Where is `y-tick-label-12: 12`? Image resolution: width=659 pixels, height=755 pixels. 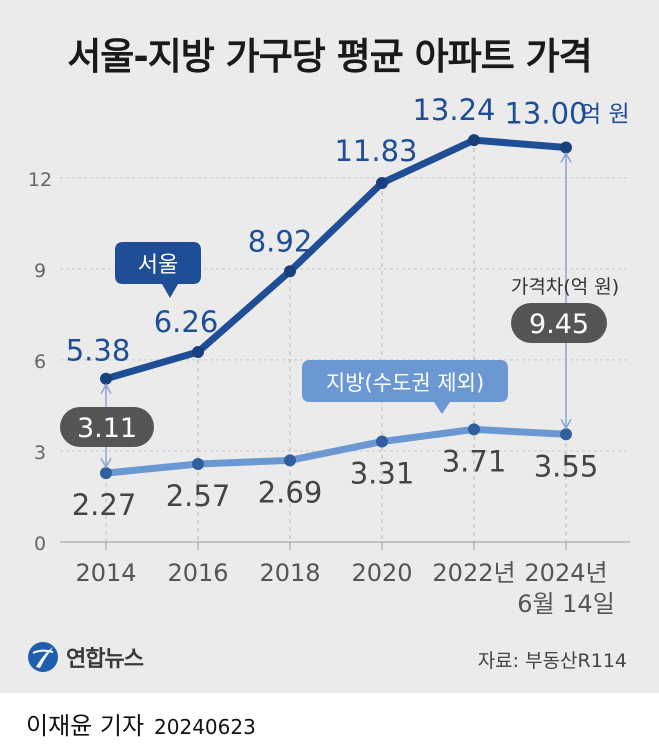
y-tick-label-12: 12 is located at coordinates (40, 180).